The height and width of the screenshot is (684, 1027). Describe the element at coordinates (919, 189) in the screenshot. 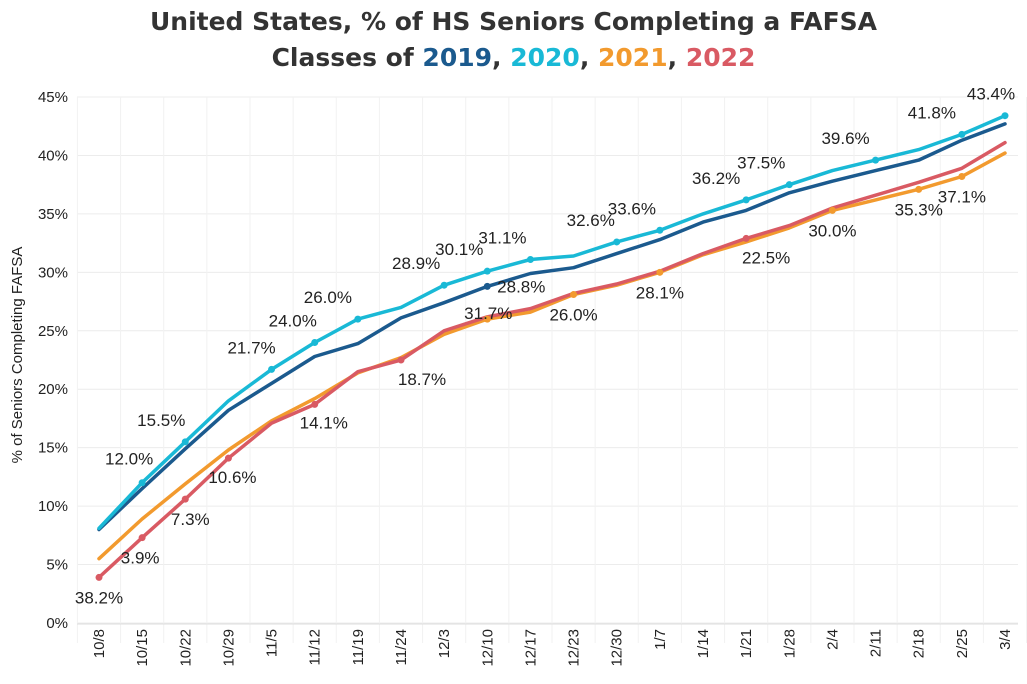

I see `point-2021-2/18` at that location.